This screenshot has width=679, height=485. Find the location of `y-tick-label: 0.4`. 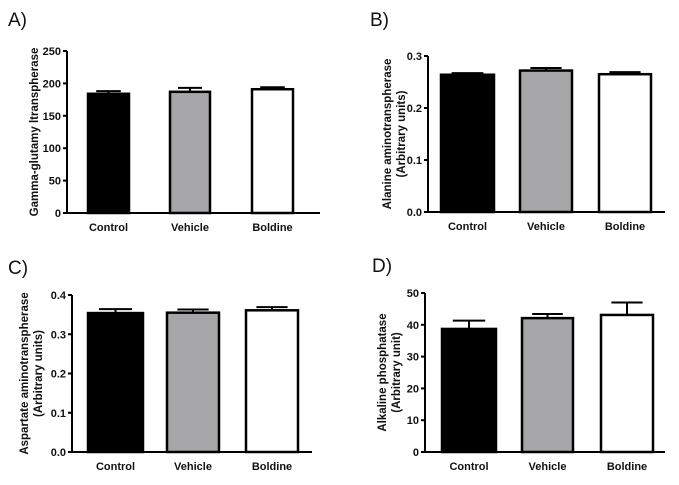

y-tick-label: 0.4 is located at coordinates (59, 296).